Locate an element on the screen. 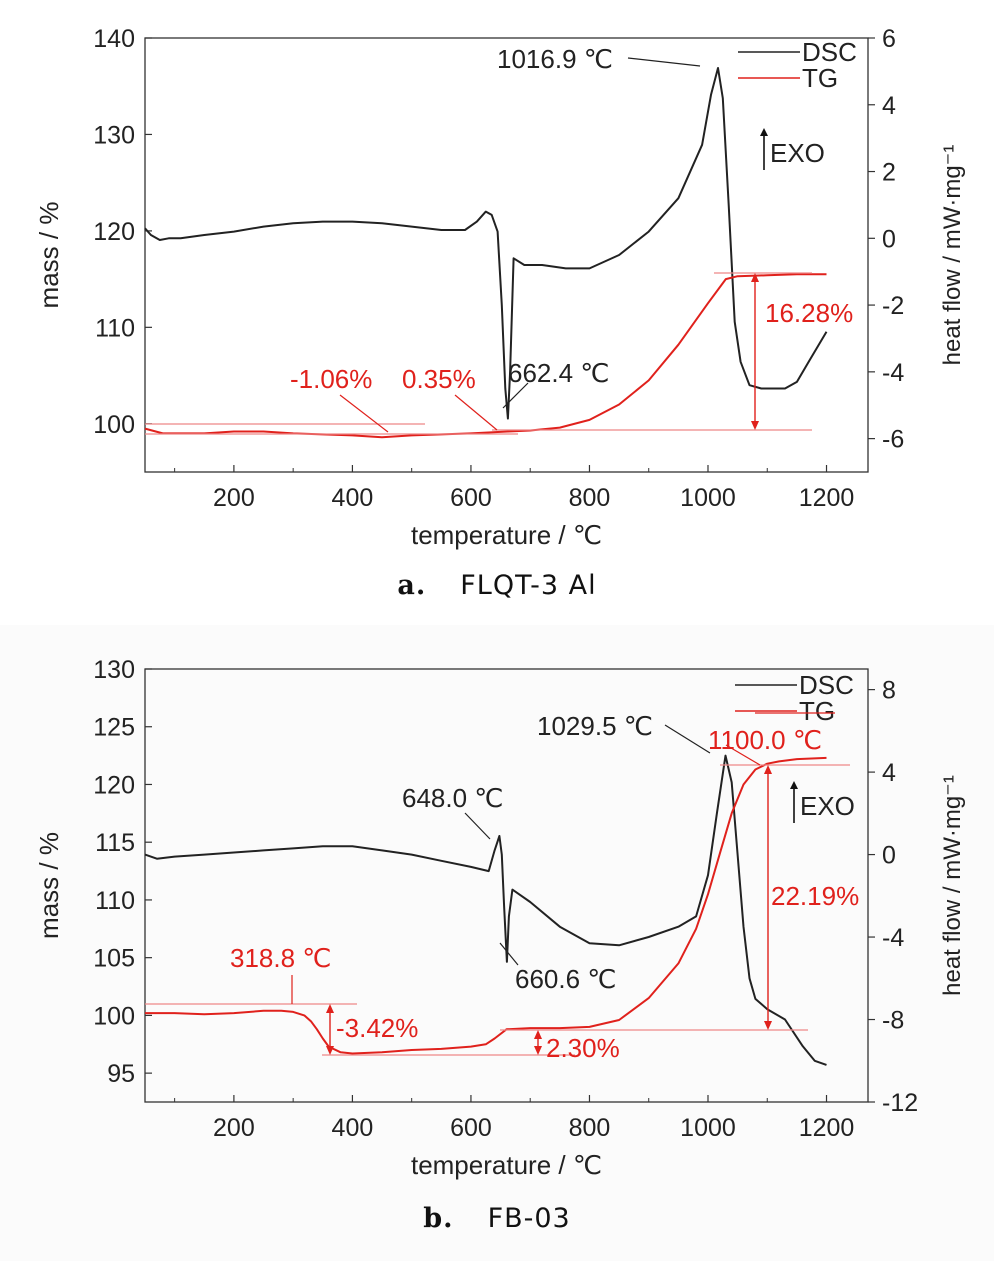 This screenshot has width=994, height=1261. caption-a-label: a. is located at coordinates (412, 585).